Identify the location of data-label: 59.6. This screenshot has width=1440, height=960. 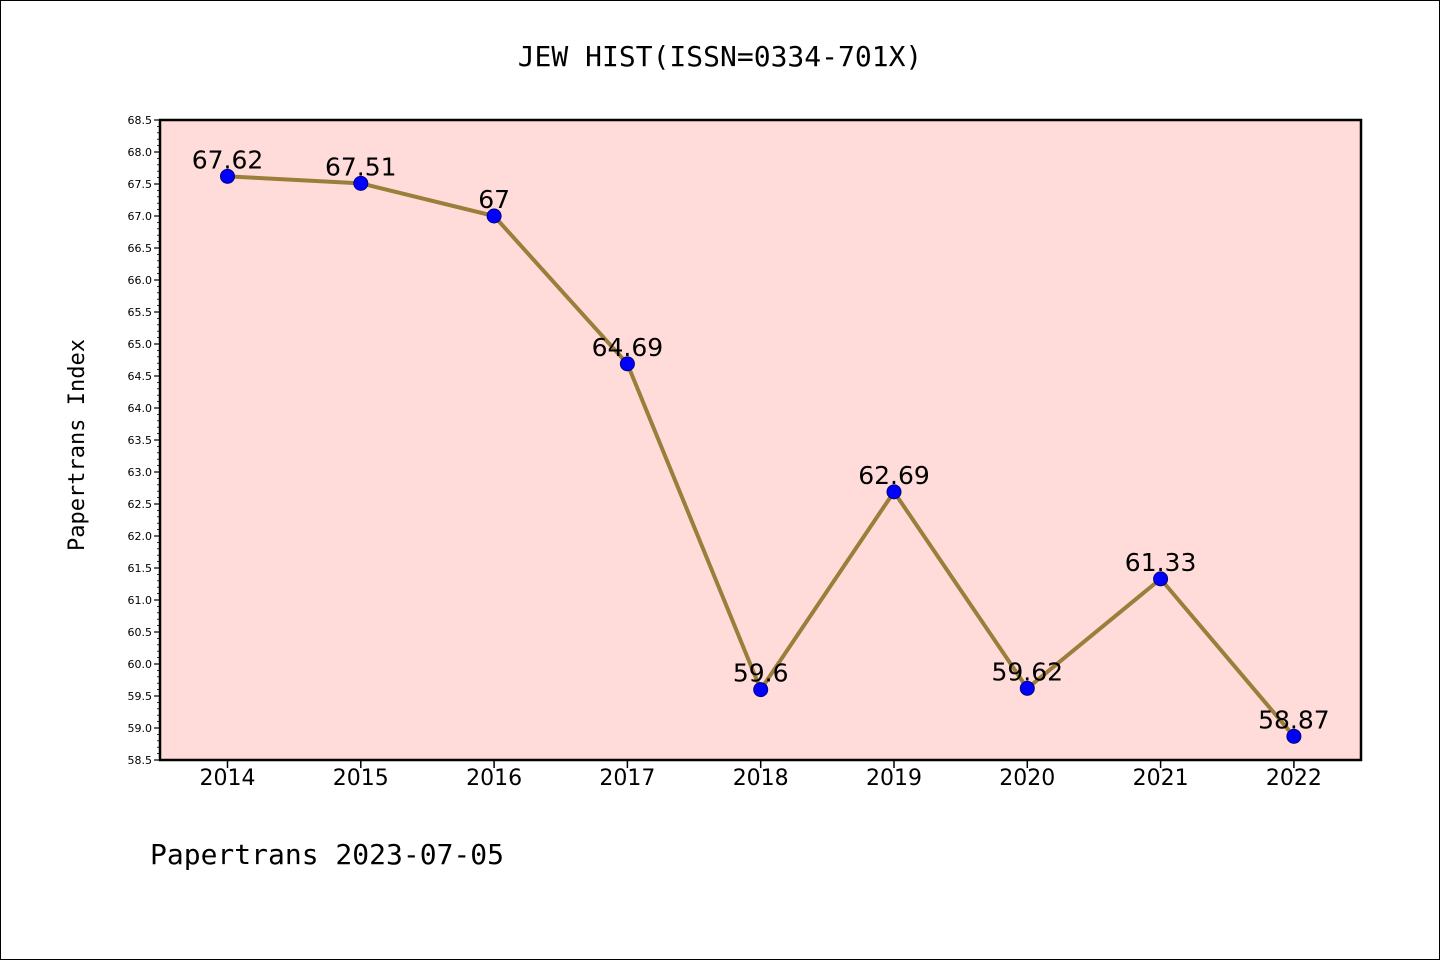
(761, 673).